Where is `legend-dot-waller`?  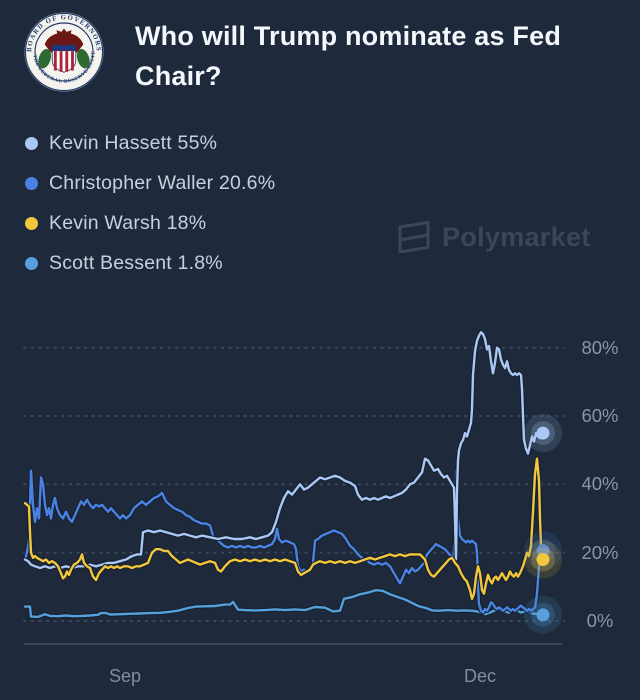 legend-dot-waller is located at coordinates (31, 183).